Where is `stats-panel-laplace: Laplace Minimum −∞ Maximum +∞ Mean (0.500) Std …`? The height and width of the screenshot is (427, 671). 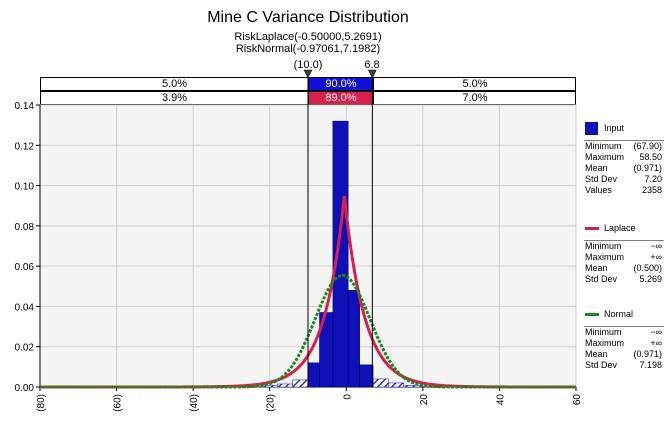 stats-panel-laplace: Laplace Minimum −∞ Maximum +∞ Mean (0.500) Std … is located at coordinates (624, 252).